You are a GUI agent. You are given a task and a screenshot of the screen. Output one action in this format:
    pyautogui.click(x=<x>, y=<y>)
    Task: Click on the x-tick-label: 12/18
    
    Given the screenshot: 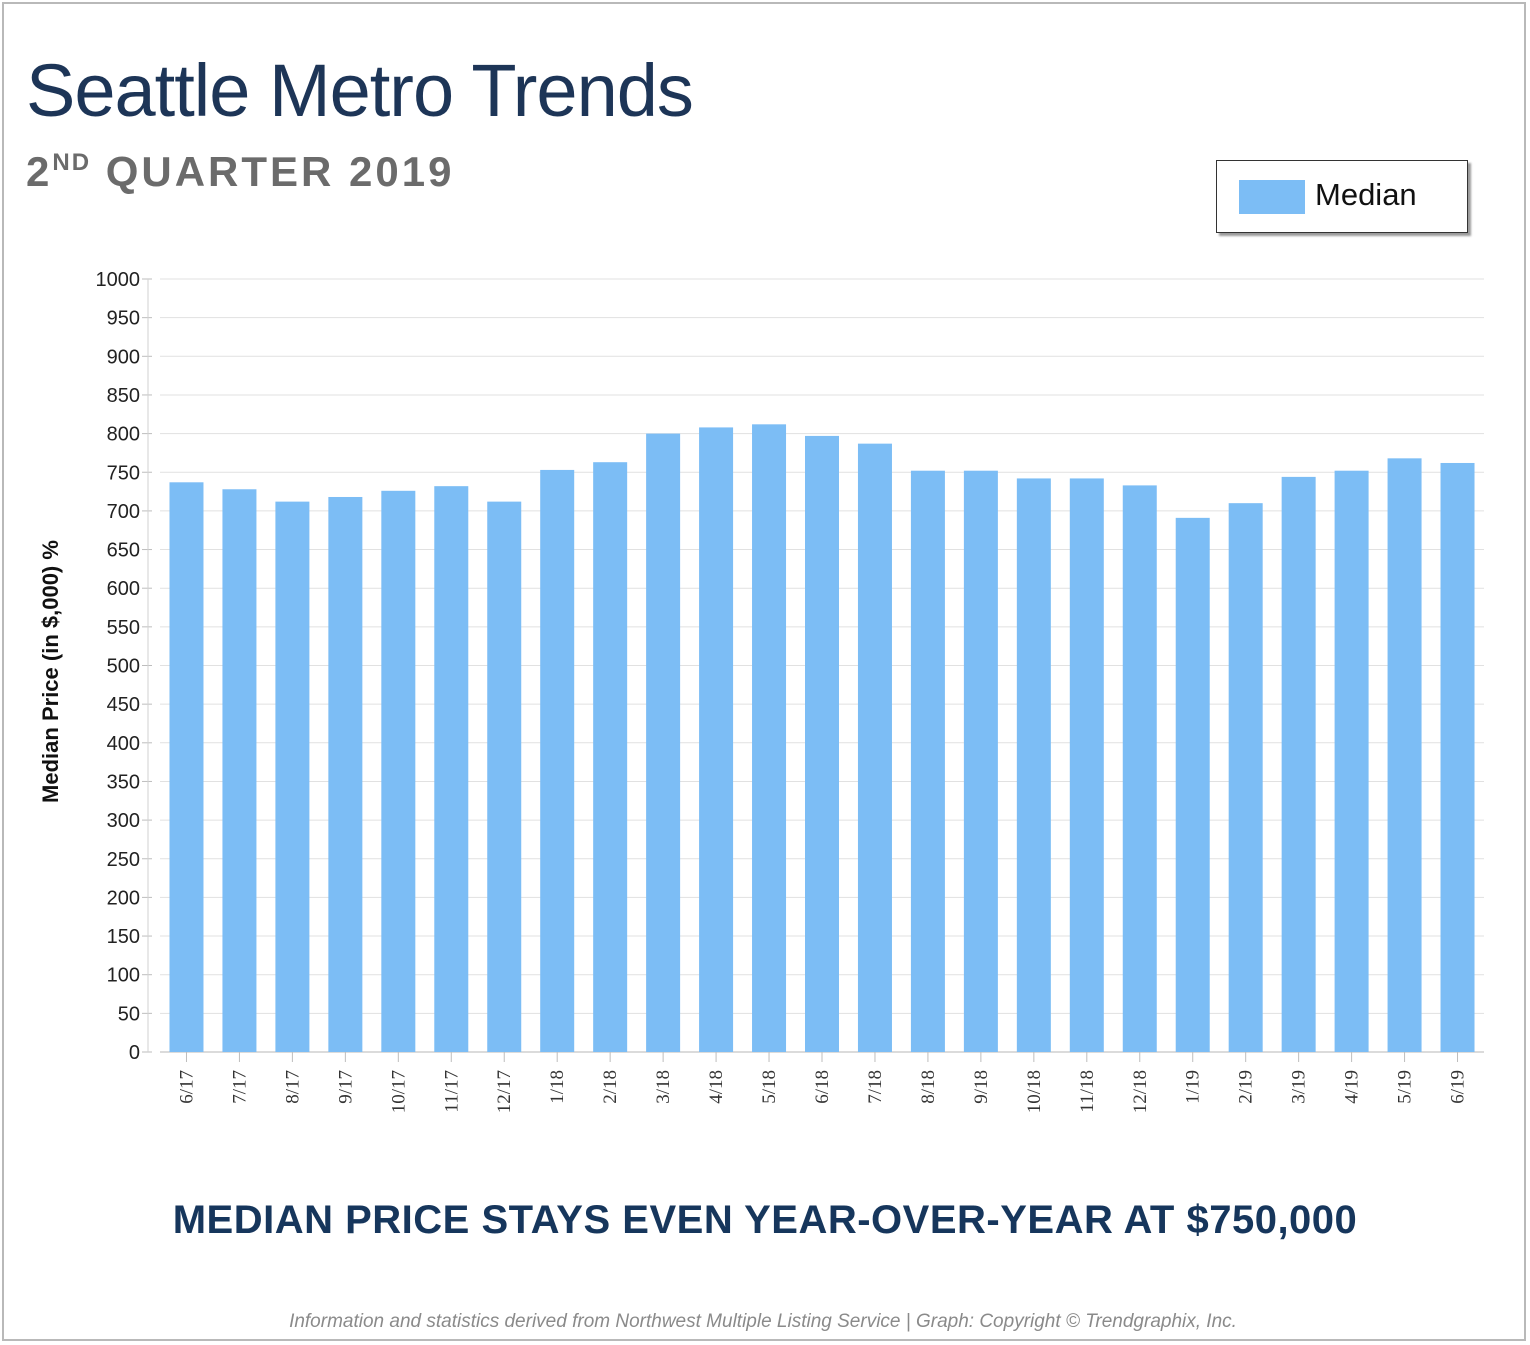 What is the action you would take?
    pyautogui.click(x=1140, y=1091)
    